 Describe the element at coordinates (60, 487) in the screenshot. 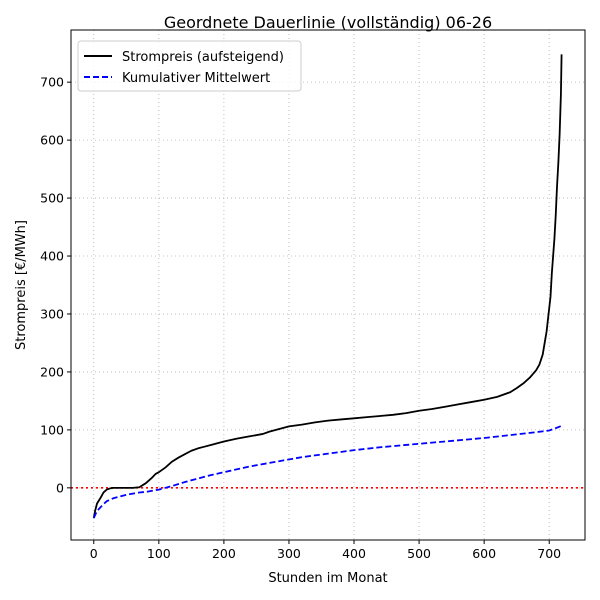

I see `y-tick-label: 0` at that location.